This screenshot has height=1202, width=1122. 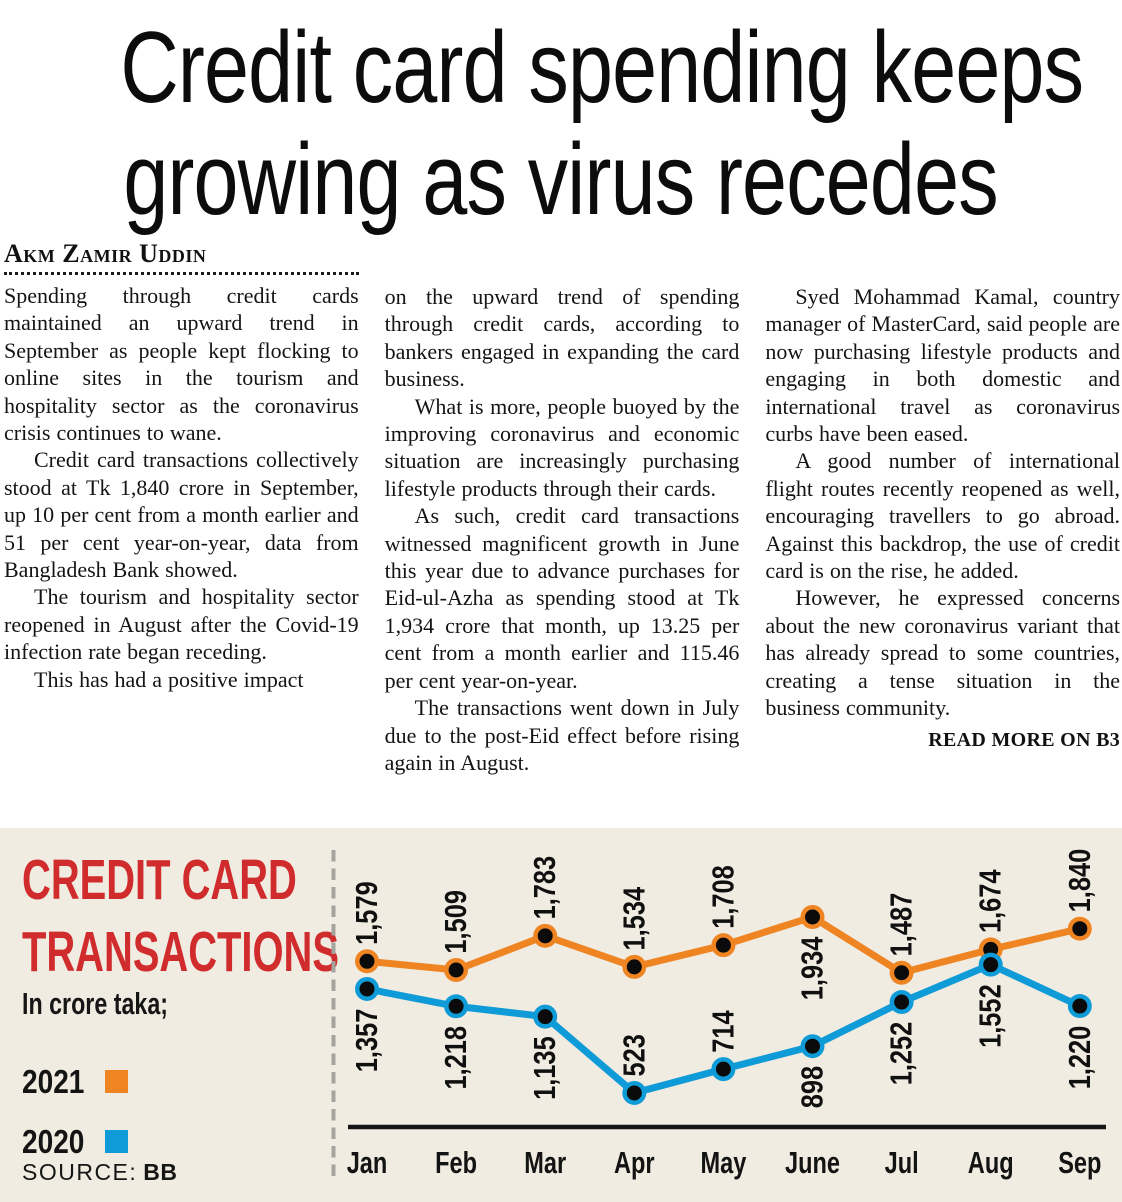 What do you see at coordinates (456, 1162) in the screenshot?
I see `svg-text: Feb` at bounding box center [456, 1162].